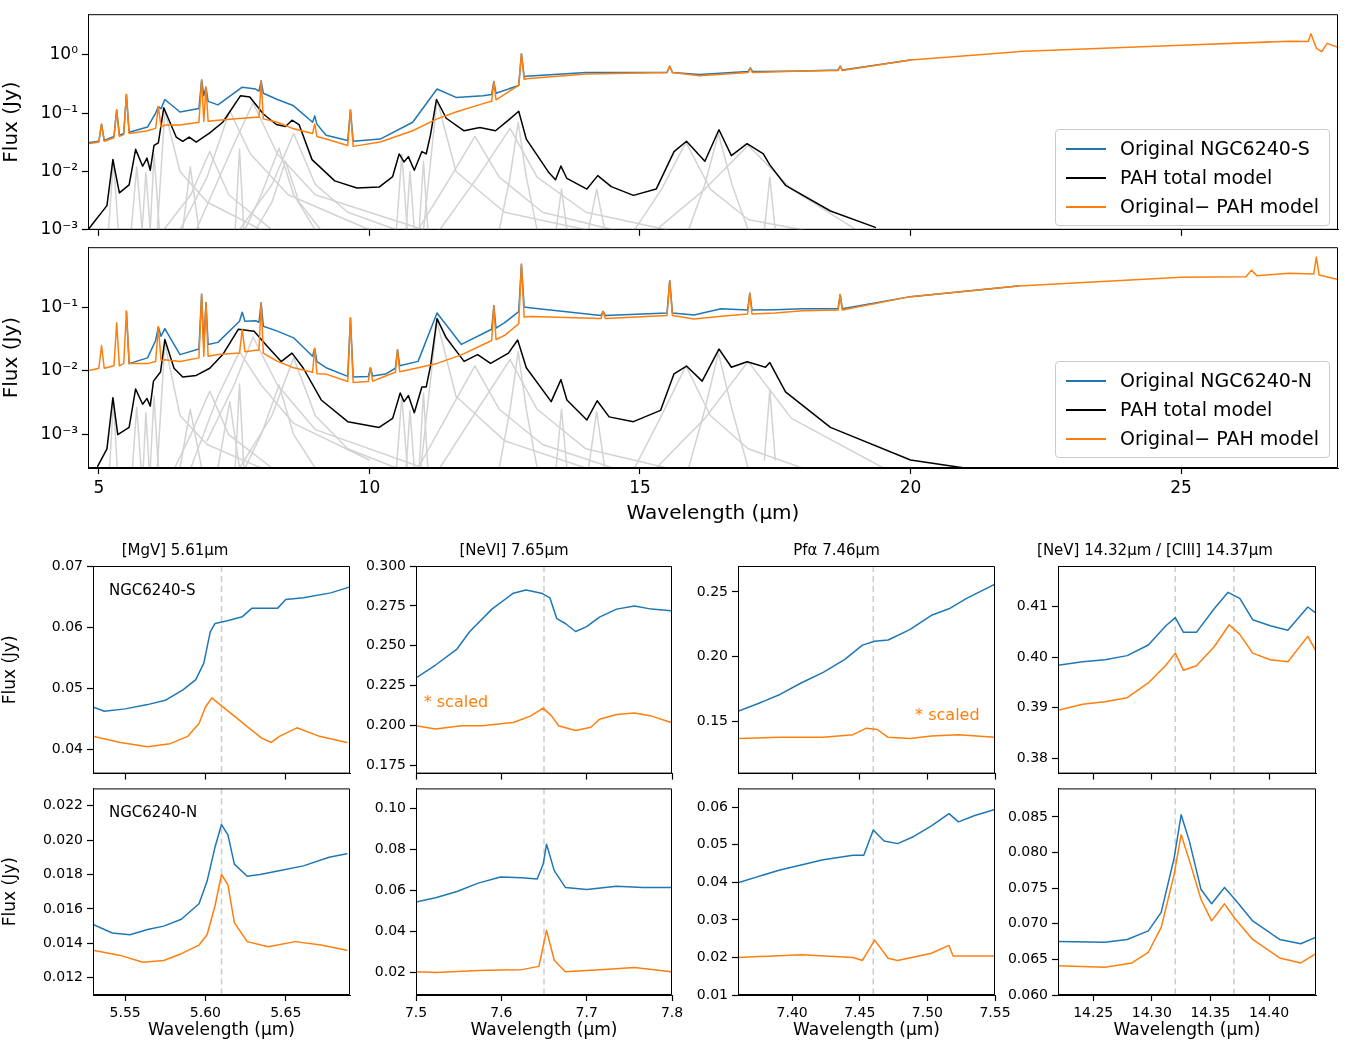 The height and width of the screenshot is (1046, 1354). Describe the element at coordinates (385, 564) in the screenshot. I see `y-tick-label: 0.300` at that location.